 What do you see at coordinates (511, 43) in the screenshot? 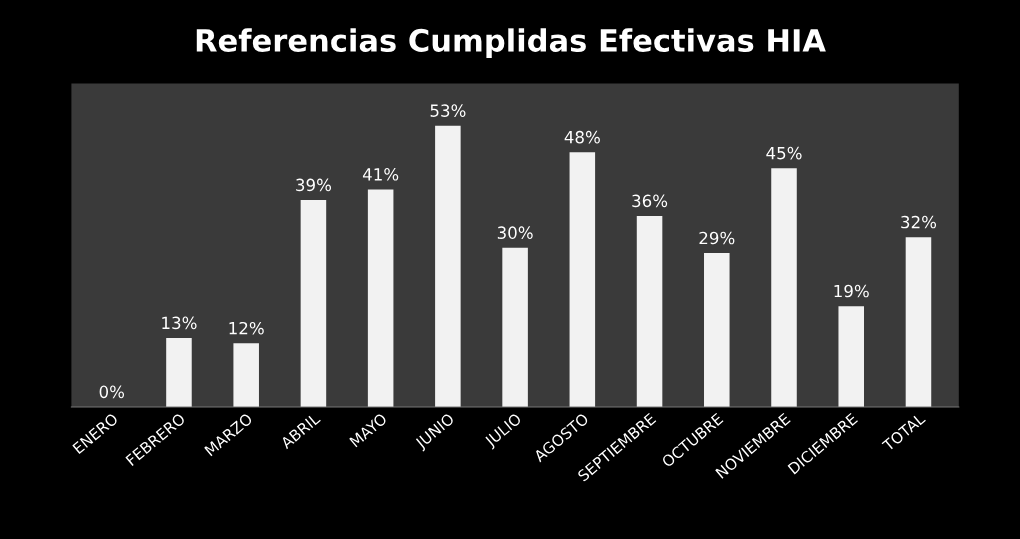
I see `chart-title: Referencias Cumplidas Efectivas HIA` at bounding box center [511, 43].